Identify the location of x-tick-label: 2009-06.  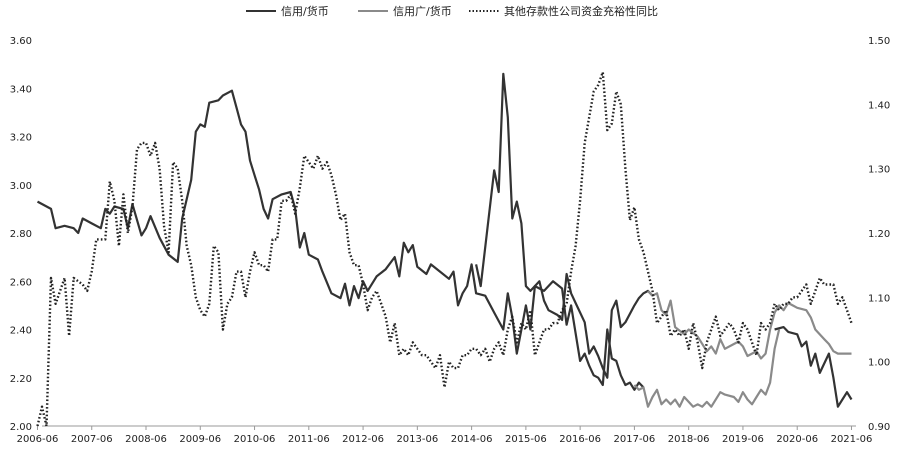
(200, 439).